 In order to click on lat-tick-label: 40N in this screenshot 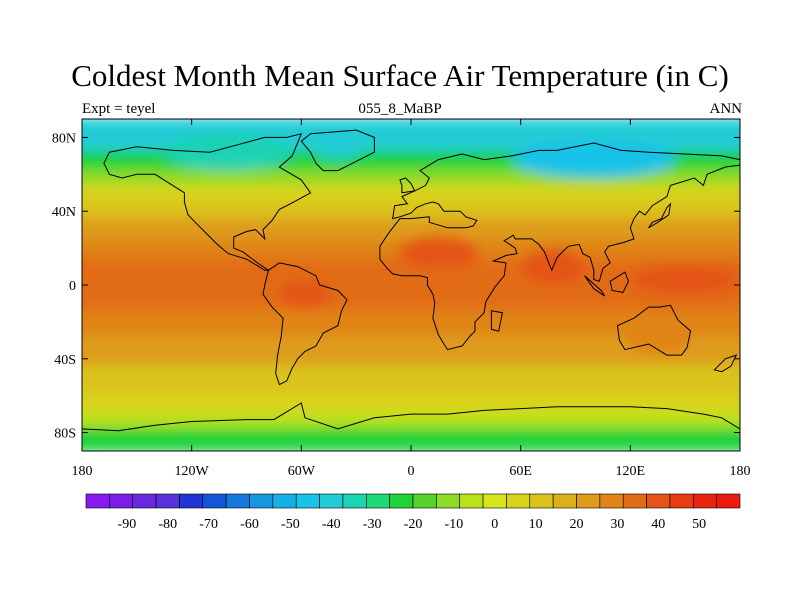, I will do `click(64, 212)`.